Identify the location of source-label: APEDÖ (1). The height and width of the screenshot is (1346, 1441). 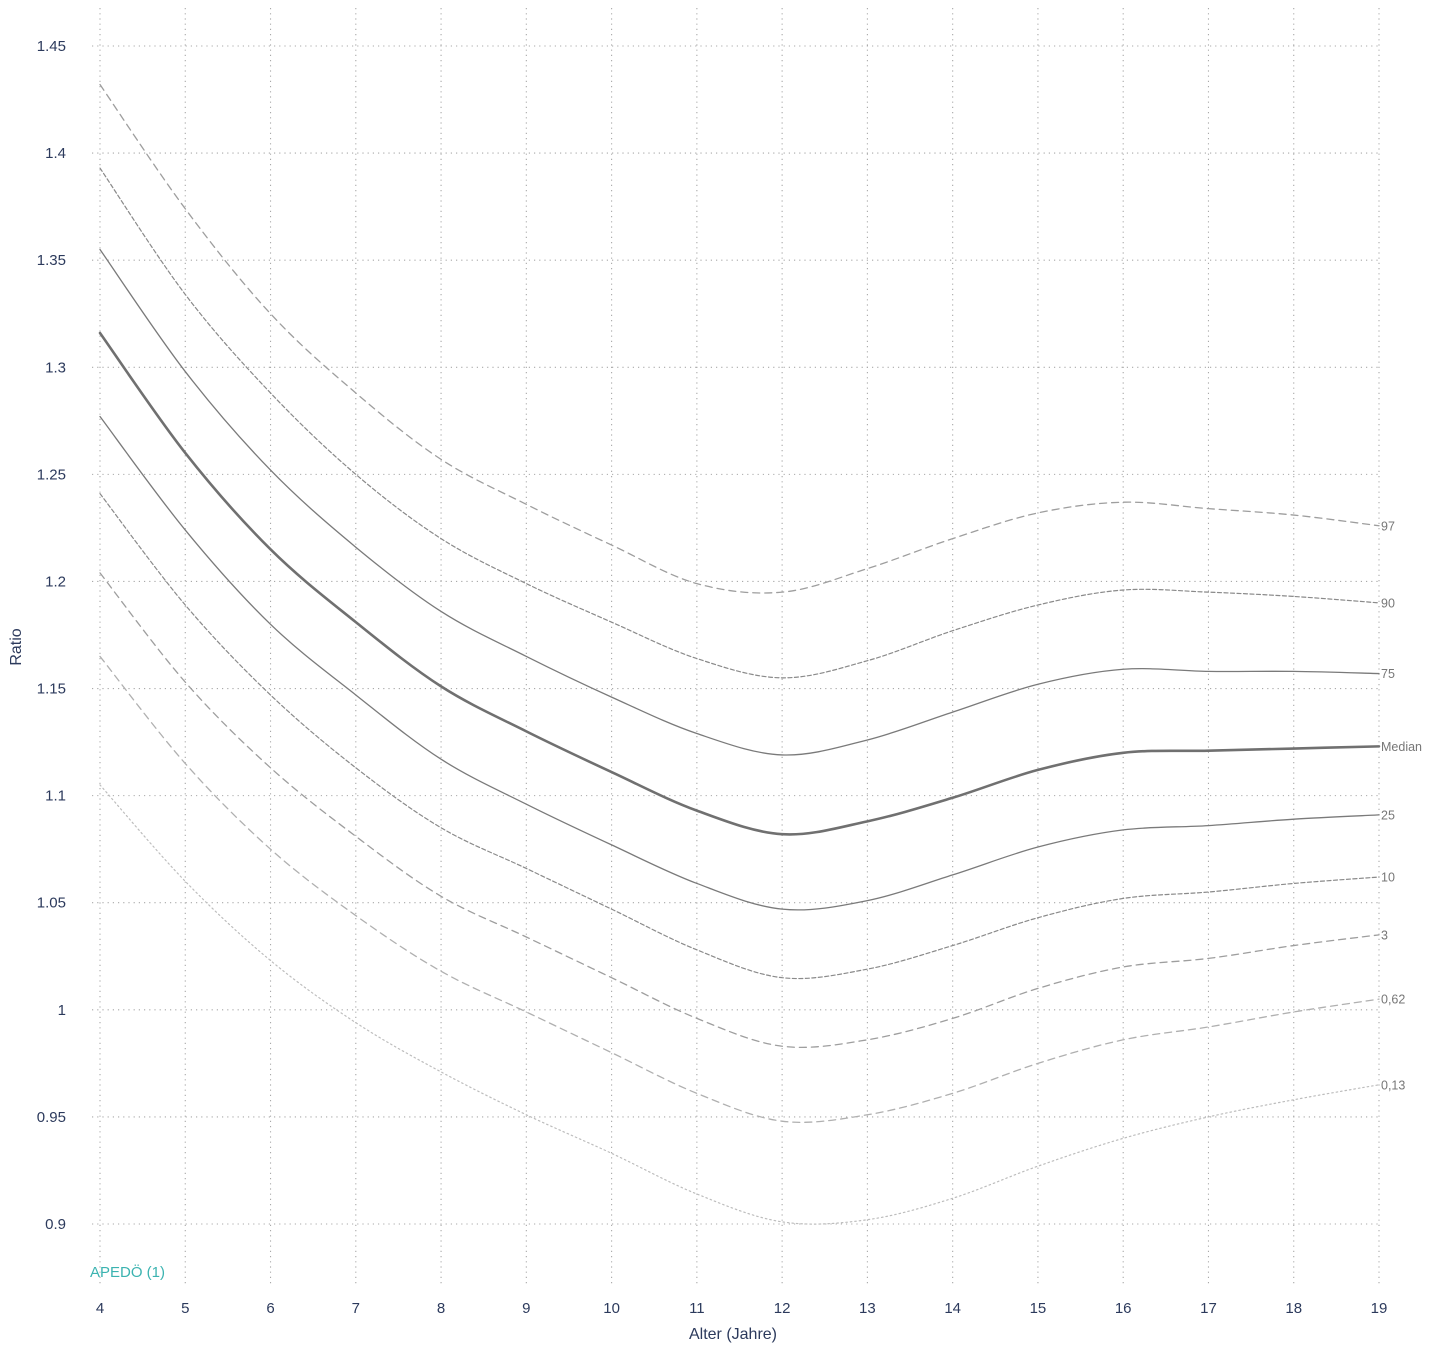
(127, 1272).